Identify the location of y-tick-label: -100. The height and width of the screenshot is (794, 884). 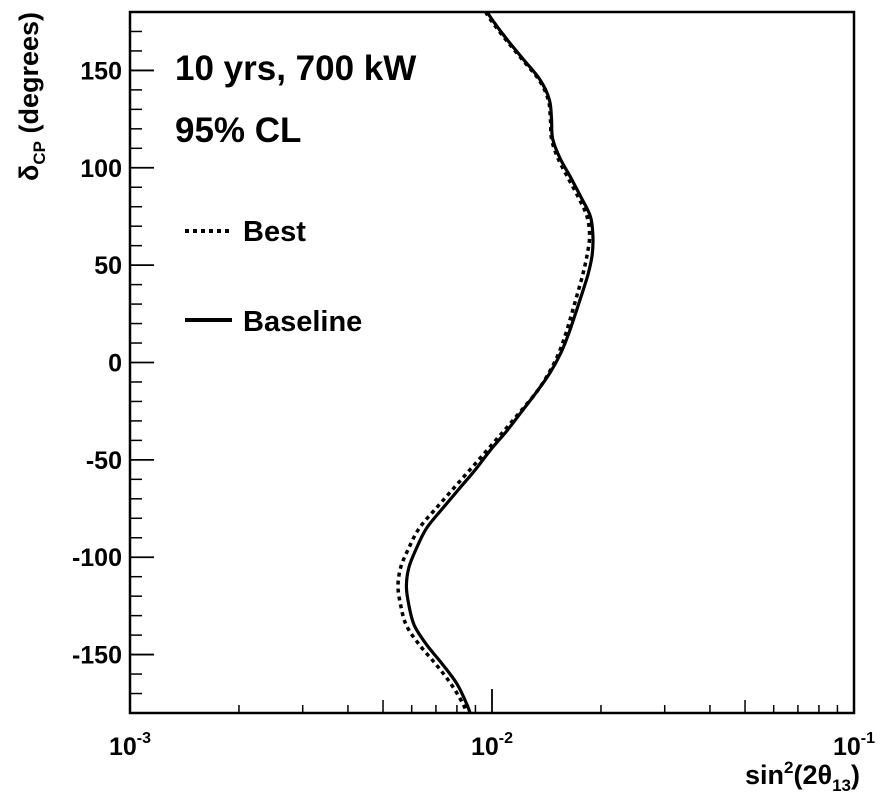
(97, 558).